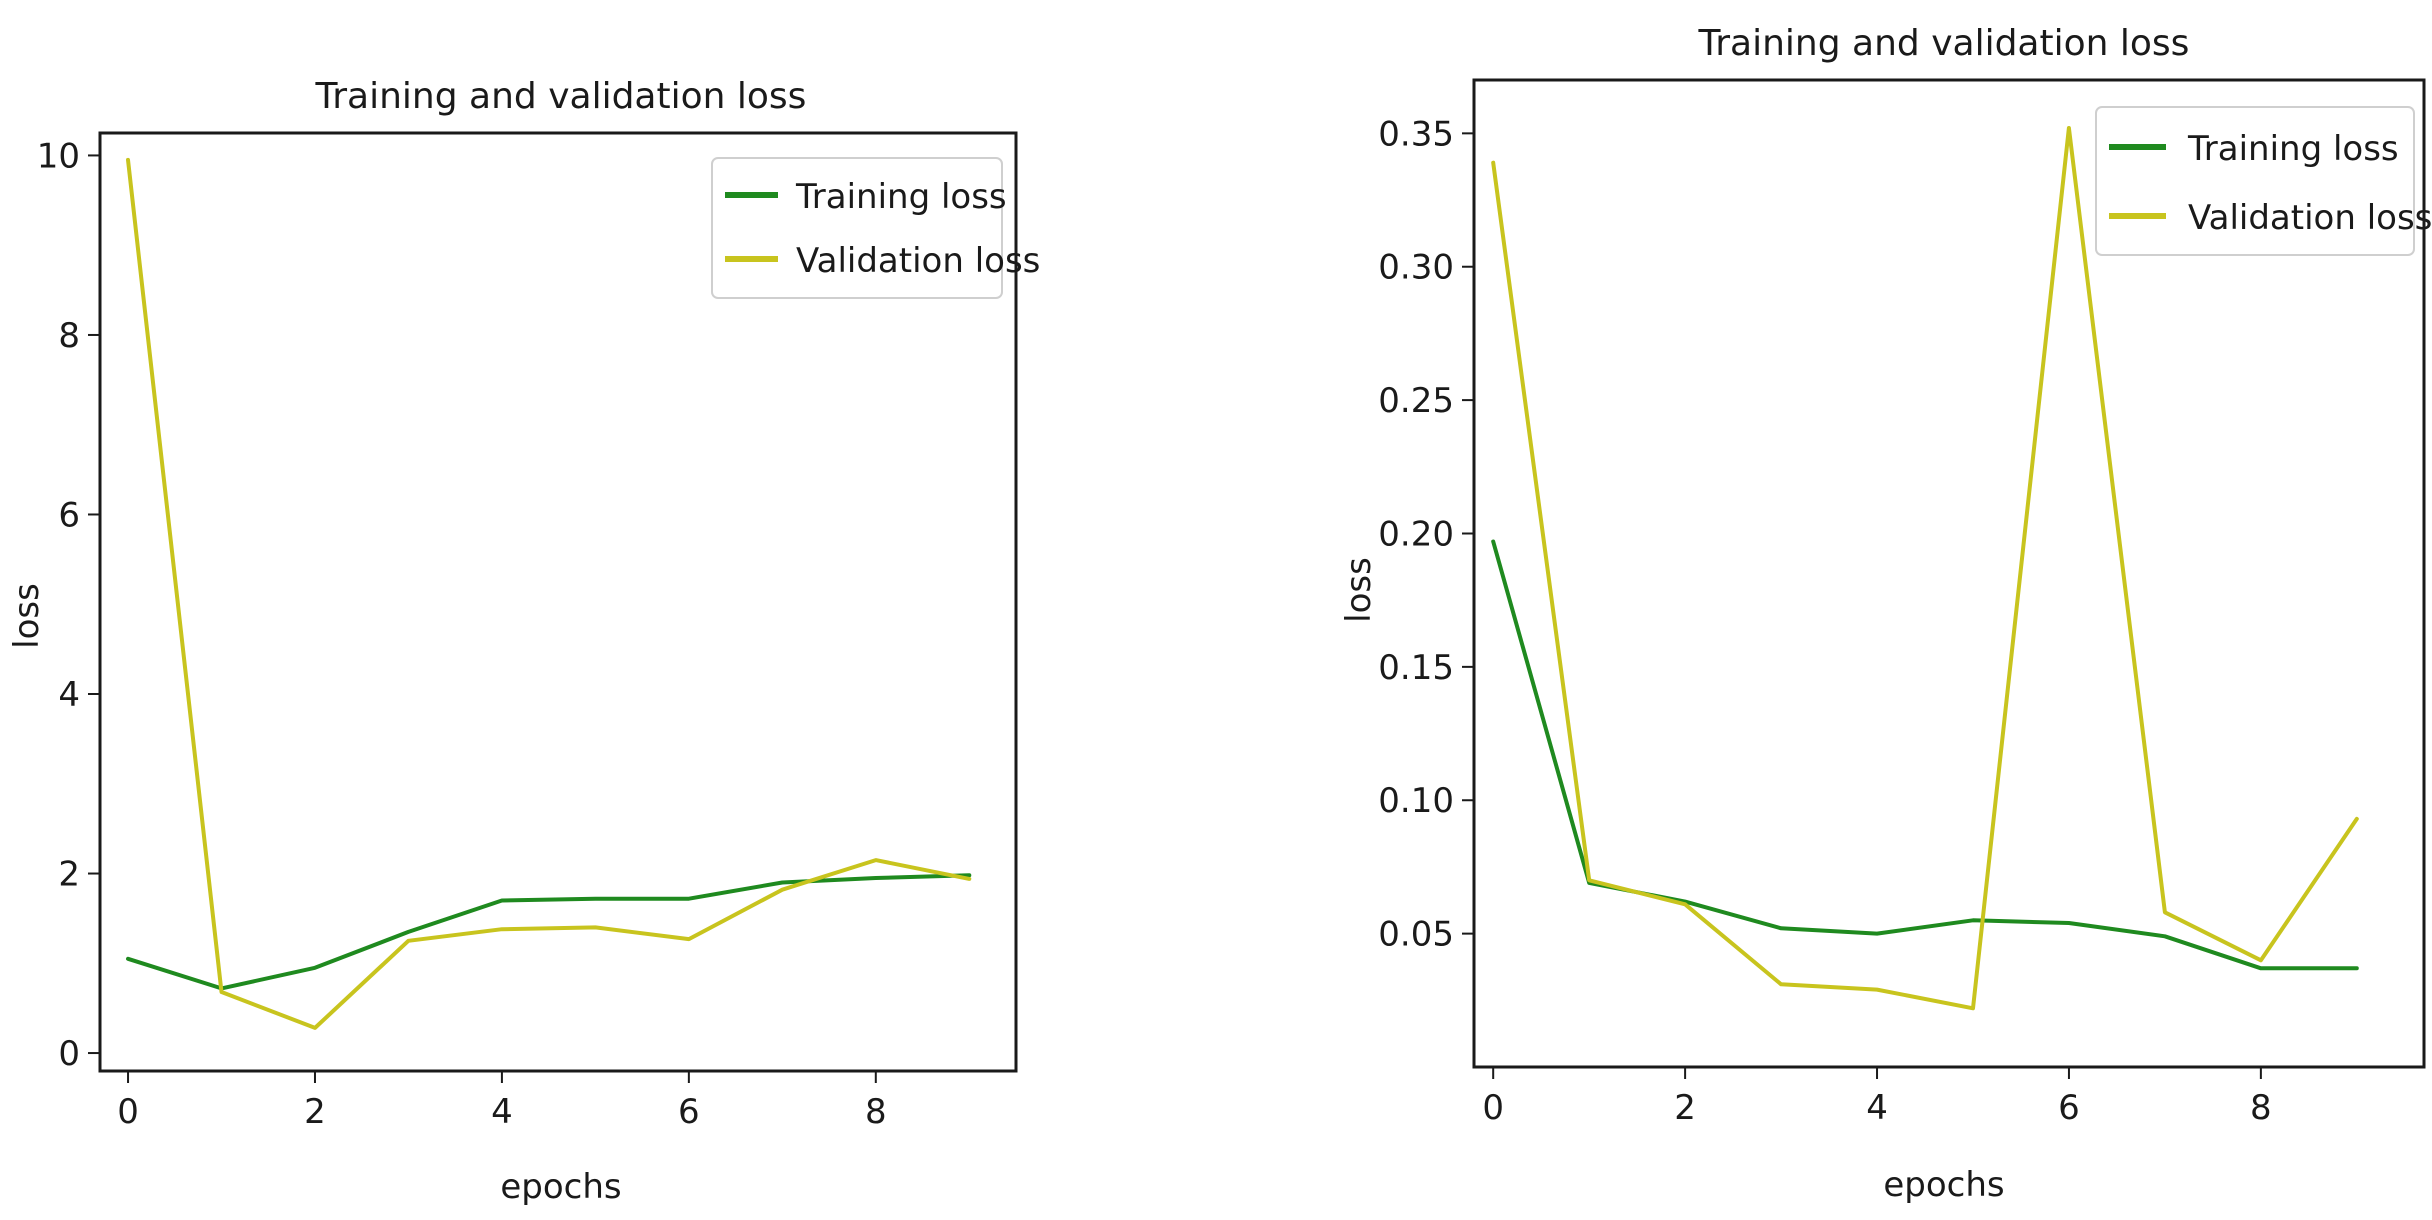  Describe the element at coordinates (1416, 935) in the screenshot. I see `y-tick-label: 0.05` at that location.